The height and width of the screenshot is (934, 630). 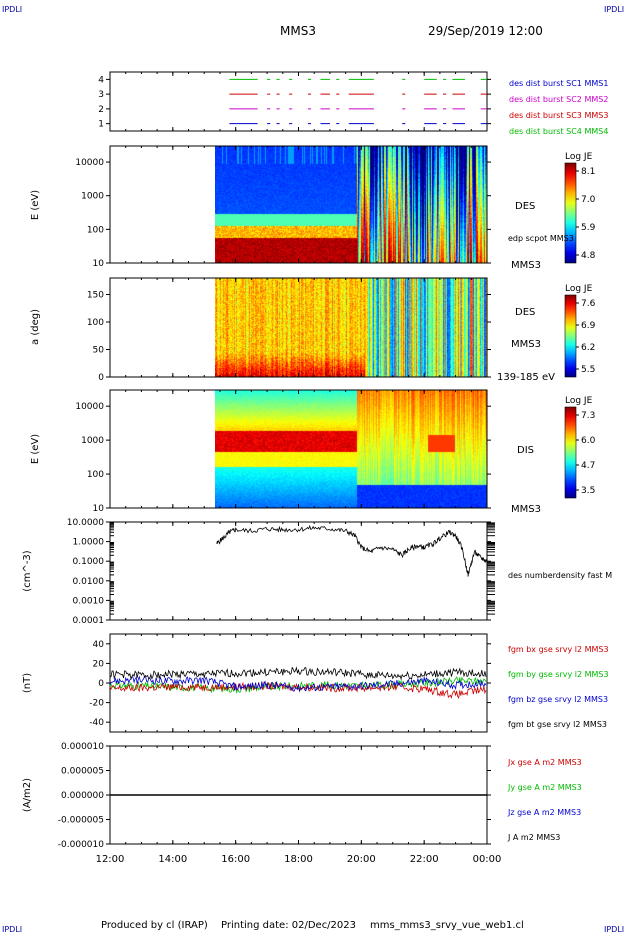 What do you see at coordinates (81, 821) in the screenshot?
I see `current-y-tick-label: -0.000005` at bounding box center [81, 821].